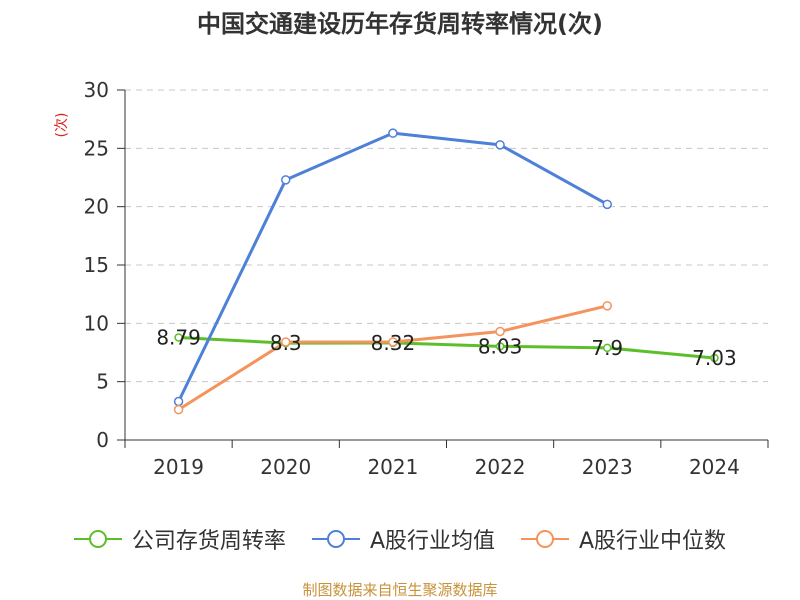 This screenshot has height=600, width=800. I want to click on data-label: 7.9, so click(607, 348).